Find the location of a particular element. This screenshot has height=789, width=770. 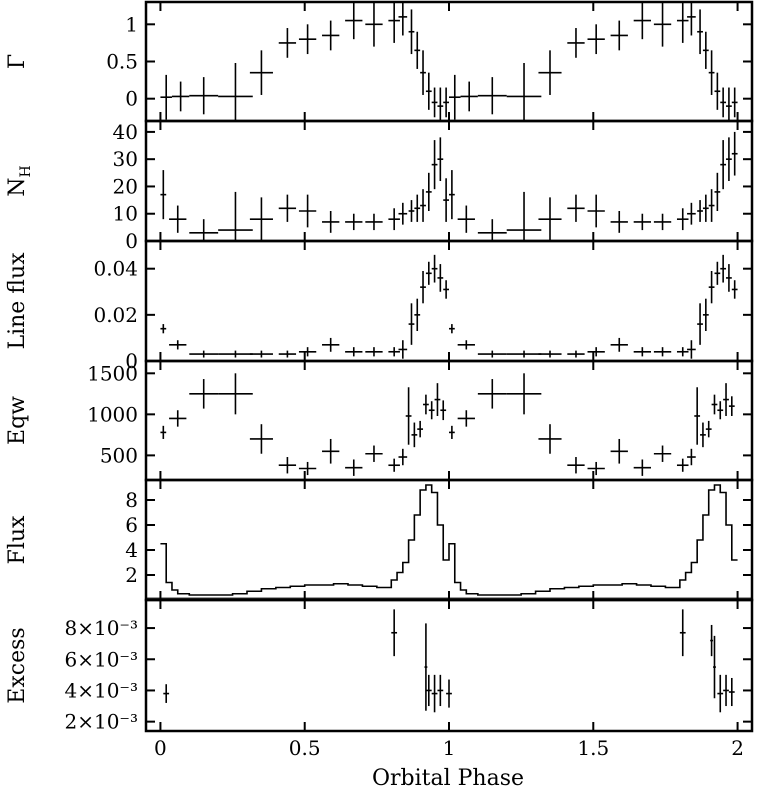

y-axis-title-subscript: H is located at coordinates (26, 171).